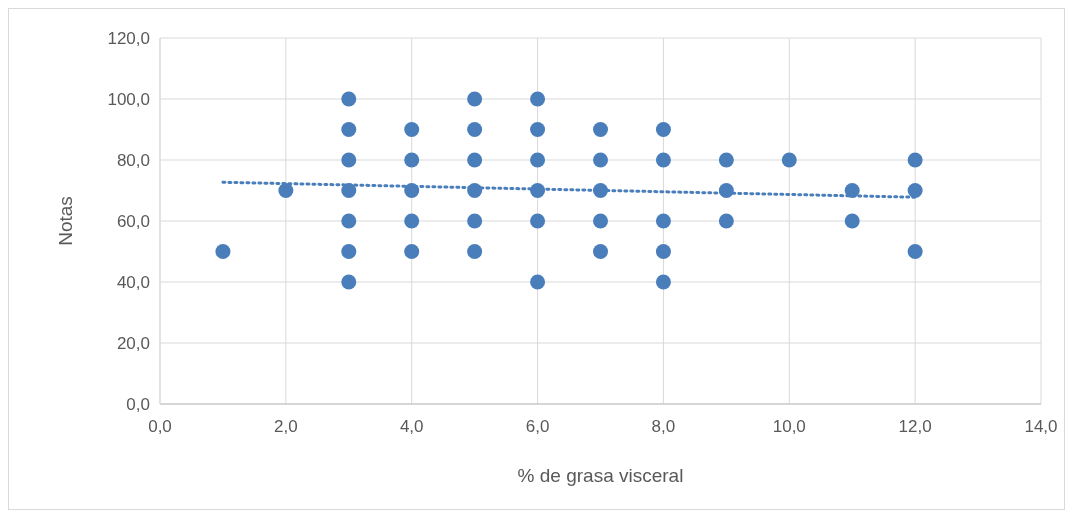 The image size is (1073, 518). Describe the element at coordinates (128, 38) in the screenshot. I see `y-tick-label: 120,0` at that location.